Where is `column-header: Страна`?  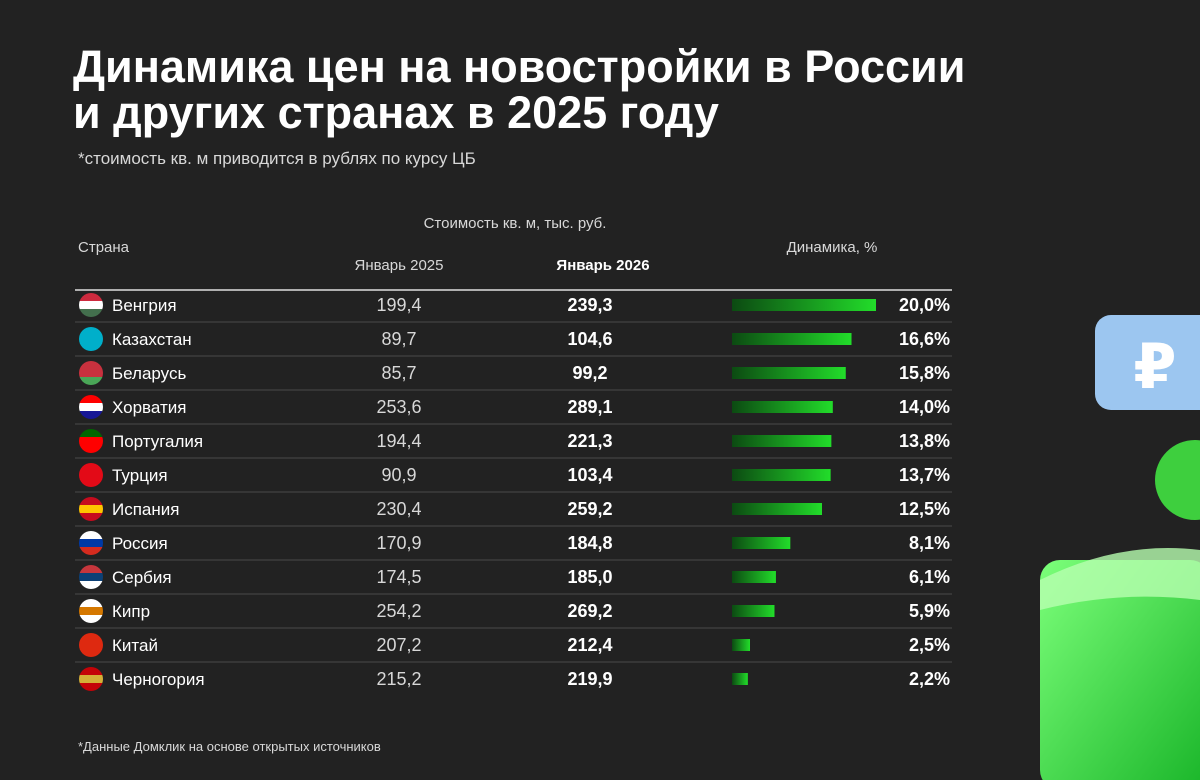 column-header: Страна is located at coordinates (104, 247).